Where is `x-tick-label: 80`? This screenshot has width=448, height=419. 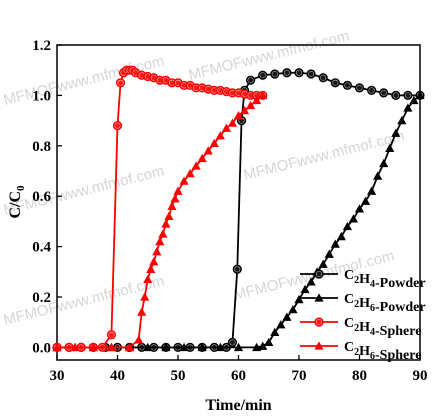
x-tick-label: 80 is located at coordinates (359, 376).